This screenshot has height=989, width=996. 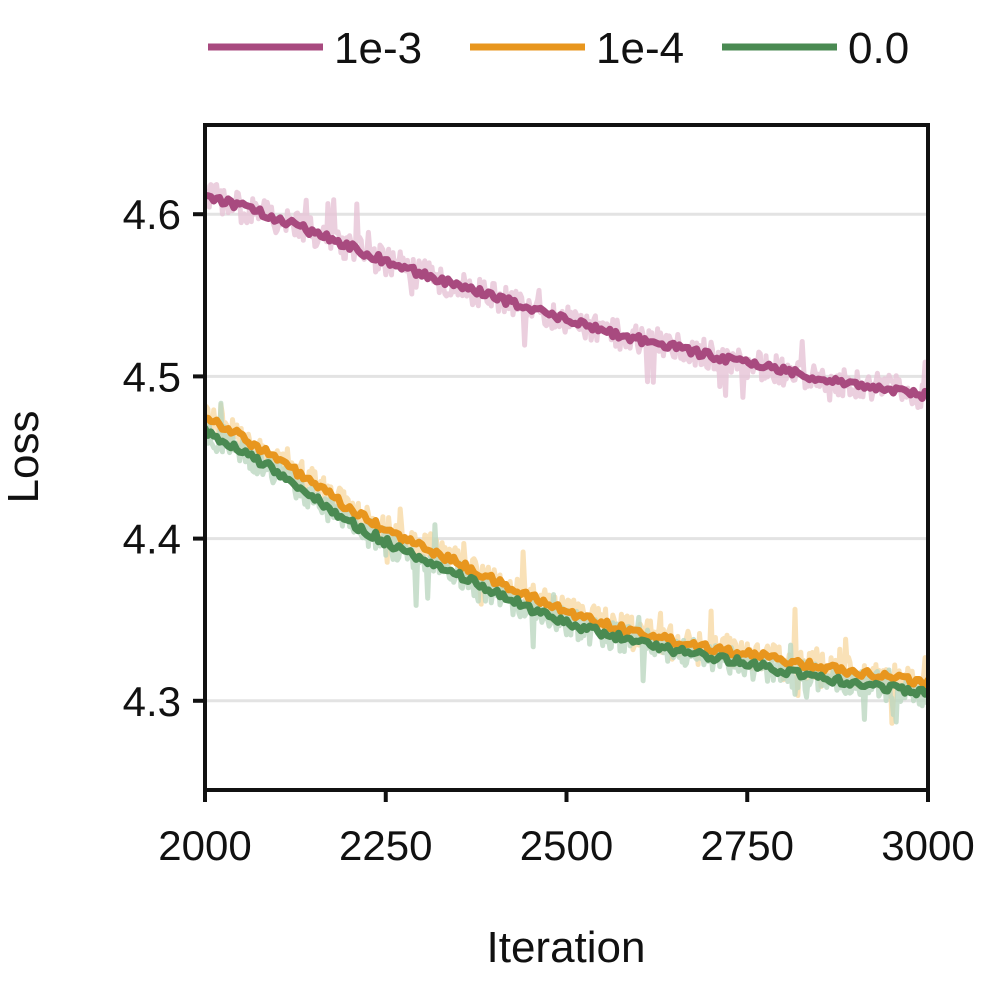 I want to click on x-tick-label: 2000, so click(x=204, y=845).